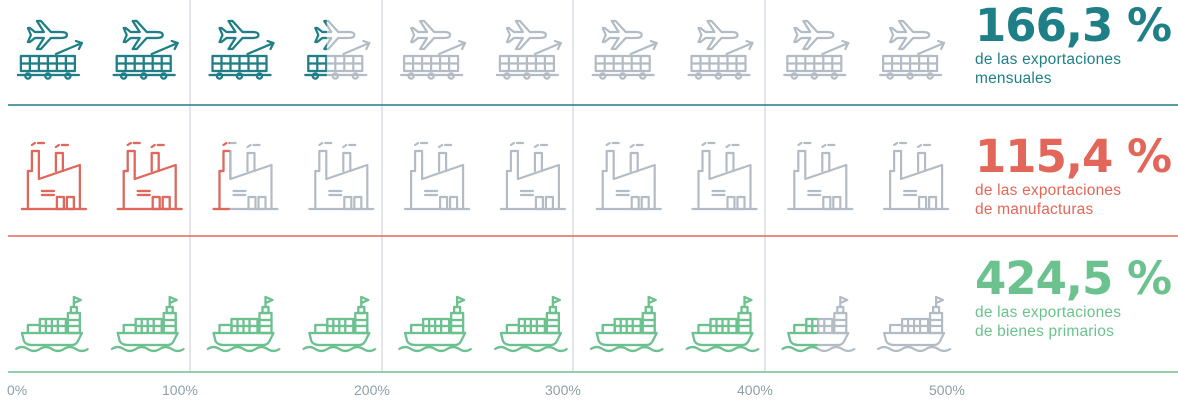 Image resolution: width=1178 pixels, height=400 pixels. Describe the element at coordinates (180, 390) in the screenshot. I see `x-tick-label: 100%` at that location.